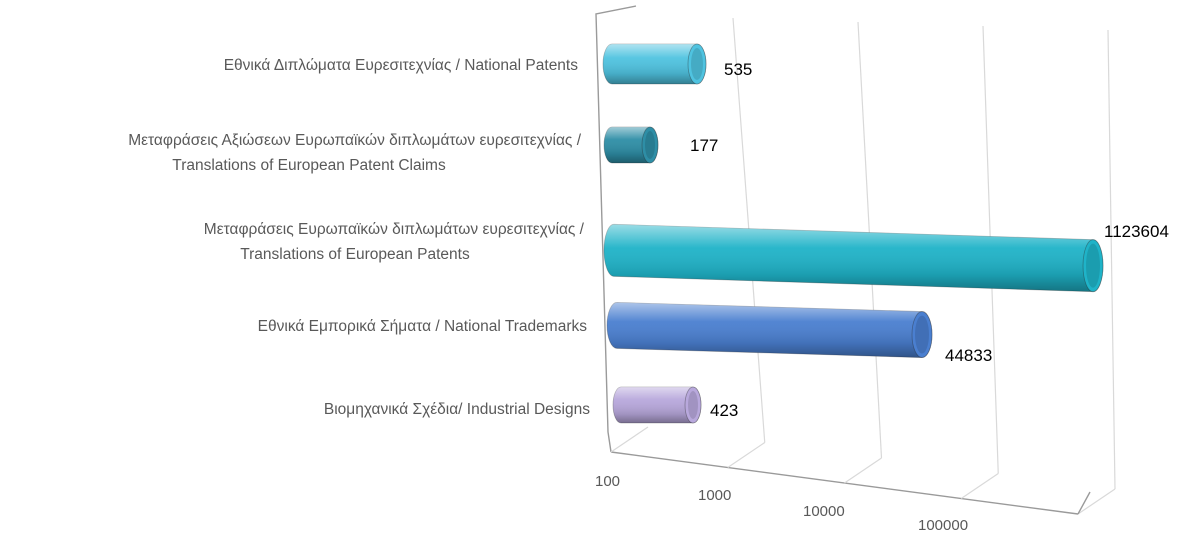 Image resolution: width=1200 pixels, height=536 pixels. I want to click on left-wall-edge, so click(616, 229).